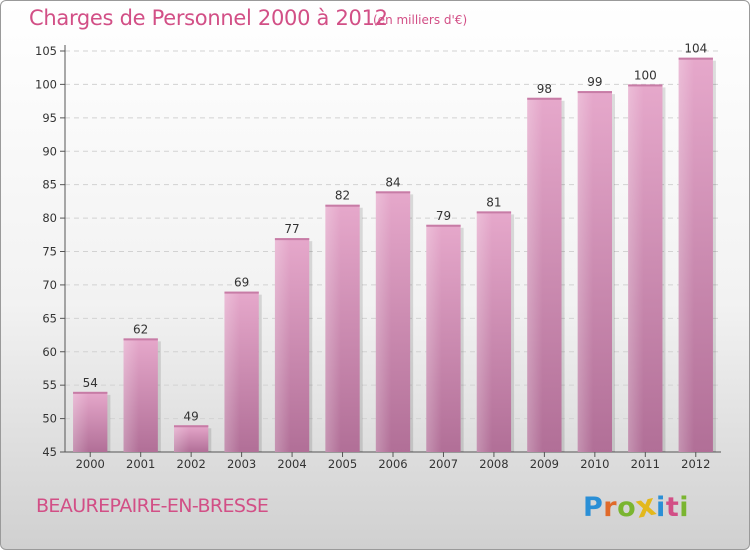  Describe the element at coordinates (493, 464) in the screenshot. I see `x-tick-label: 2008` at that location.